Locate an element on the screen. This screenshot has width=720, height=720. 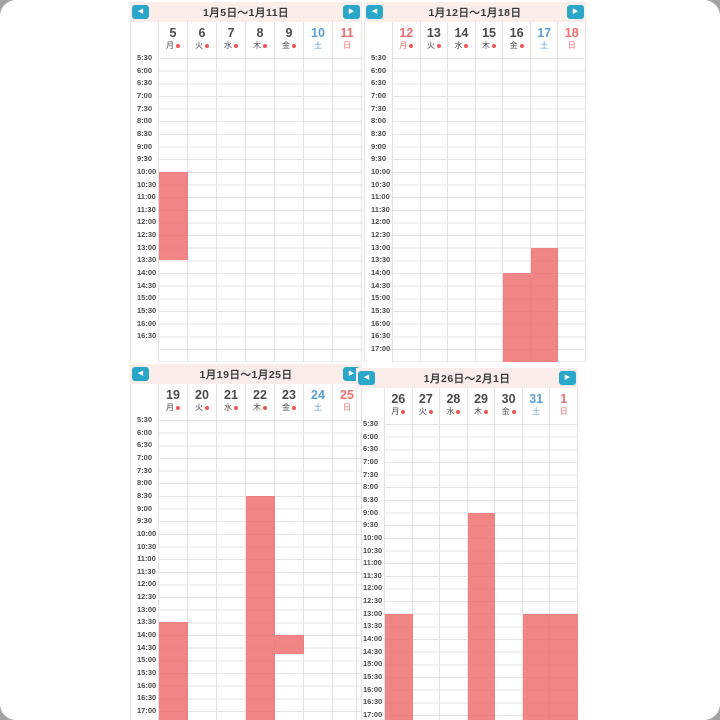
dow-label: 金 is located at coordinates (505, 411).